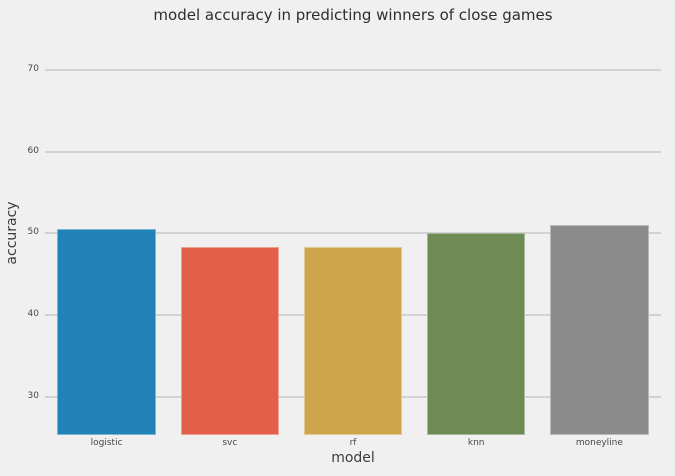 This screenshot has width=675, height=476. Describe the element at coordinates (106, 332) in the screenshot. I see `bar-logistic` at that location.